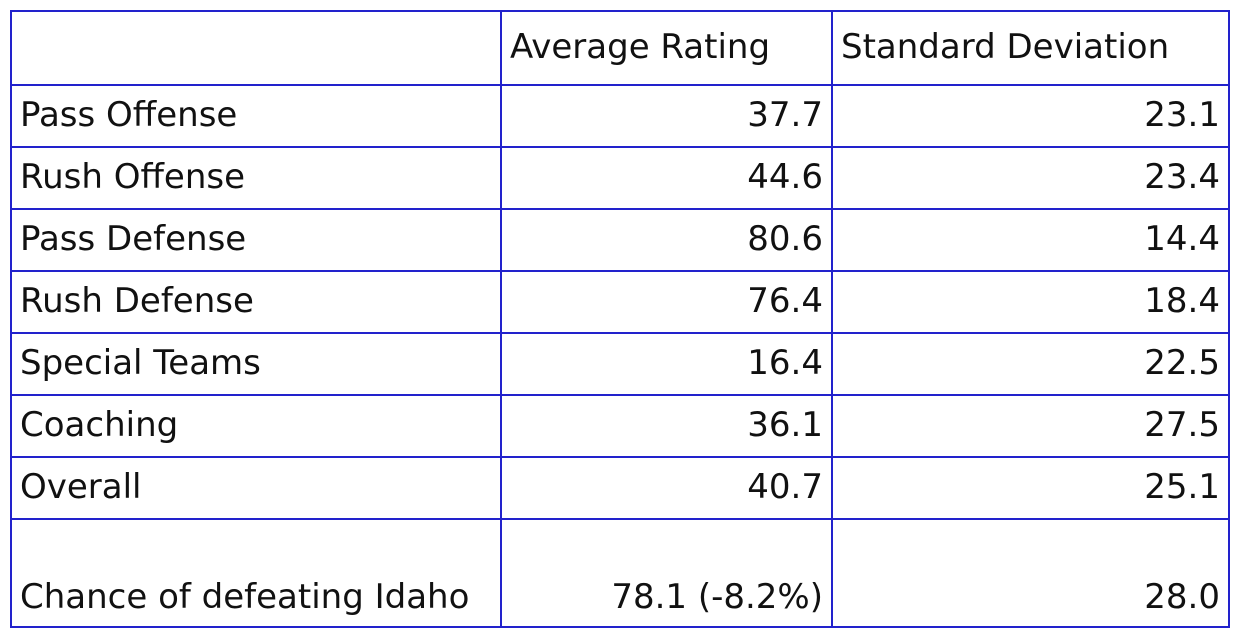  Describe the element at coordinates (666, 116) in the screenshot. I see `value-cell: 37.7` at that location.